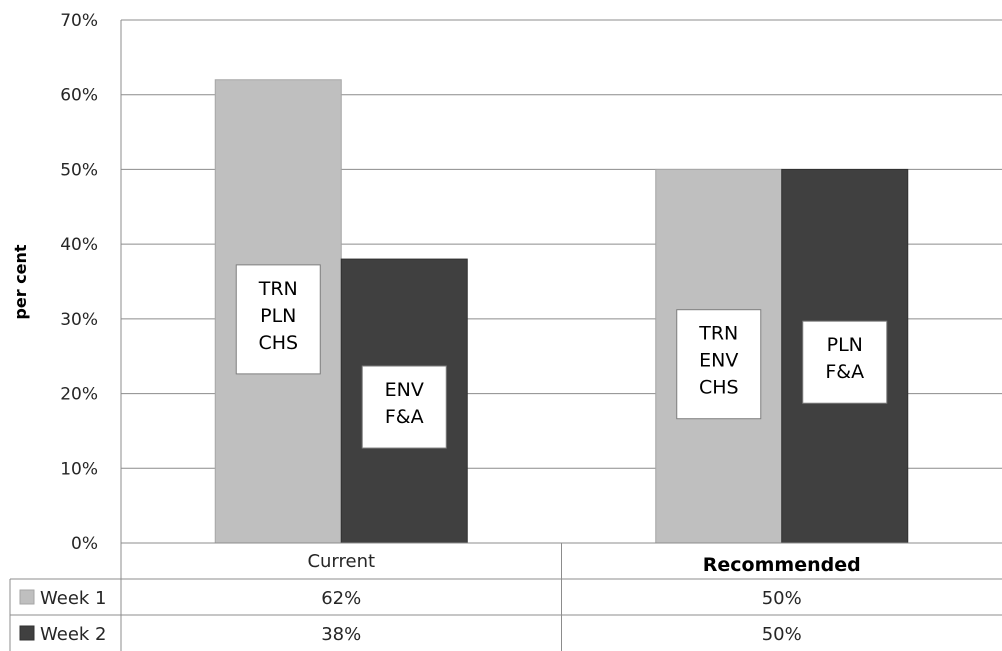 The width and height of the screenshot is (1002, 651). What do you see at coordinates (341, 561) in the screenshot?
I see `category-label: Current` at bounding box center [341, 561].